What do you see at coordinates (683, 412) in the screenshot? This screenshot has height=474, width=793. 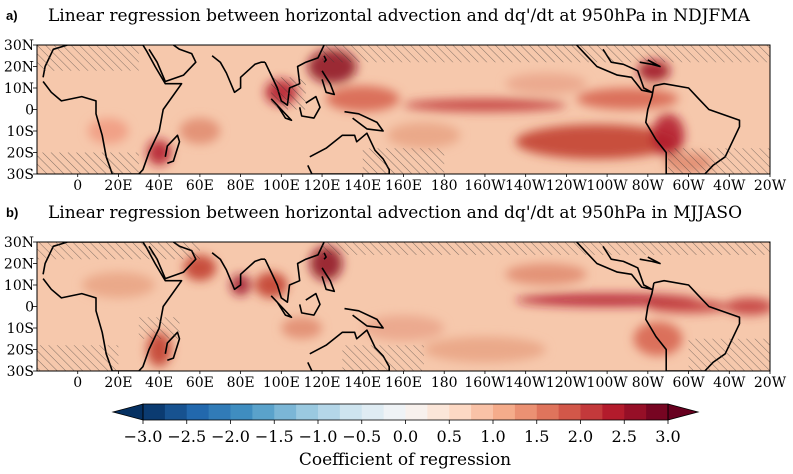 I see `colorbar-high-extend` at bounding box center [683, 412].